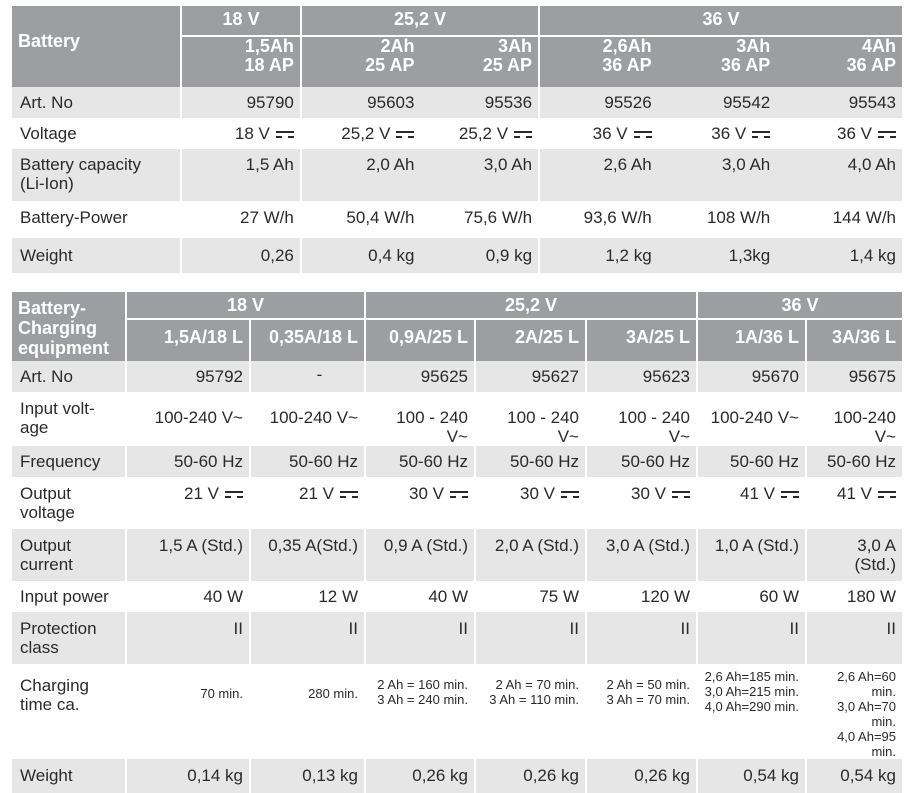 The height and width of the screenshot is (793, 912). Describe the element at coordinates (69, 419) in the screenshot. I see `row-label: Input volt-age` at that location.